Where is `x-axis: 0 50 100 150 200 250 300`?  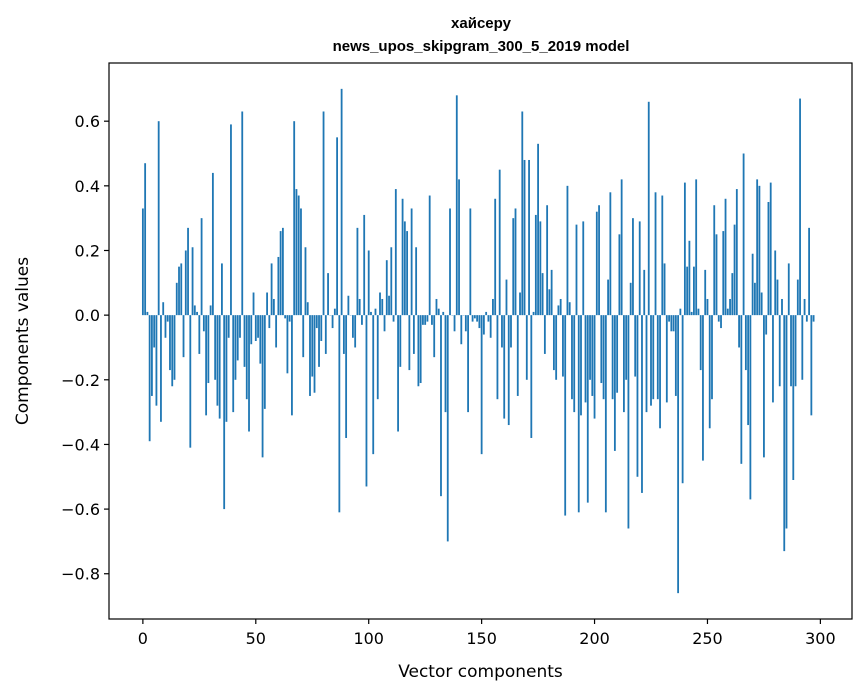 x-axis: 0 50 100 150 200 250 300 is located at coordinates (487, 633).